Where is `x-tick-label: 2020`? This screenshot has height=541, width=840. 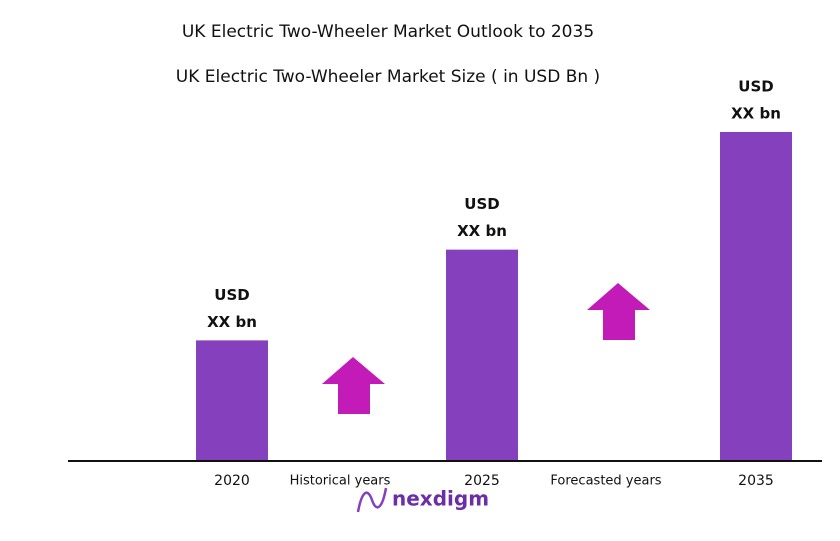 x-tick-label: 2020 is located at coordinates (232, 481).